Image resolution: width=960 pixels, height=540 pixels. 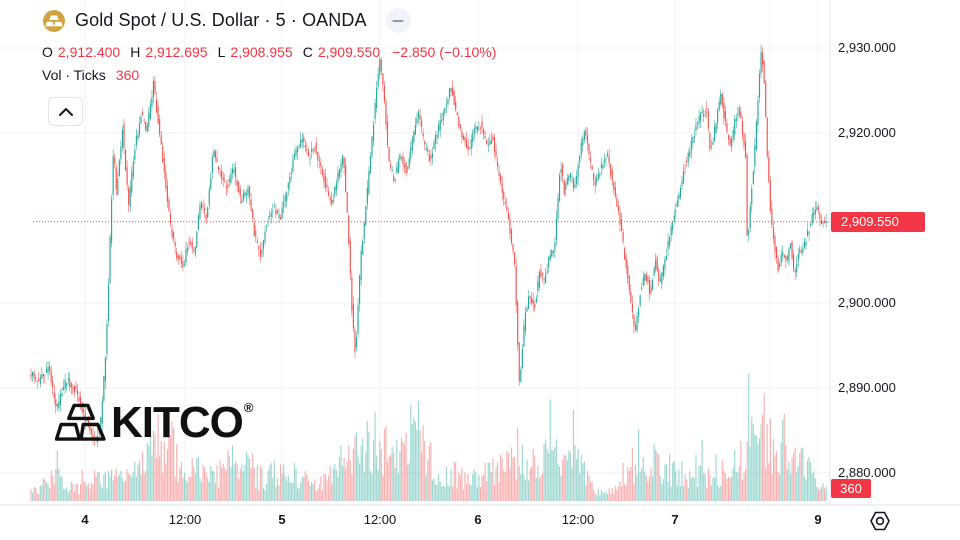 I want to click on axis-settings-gear-icon, so click(x=880, y=521).